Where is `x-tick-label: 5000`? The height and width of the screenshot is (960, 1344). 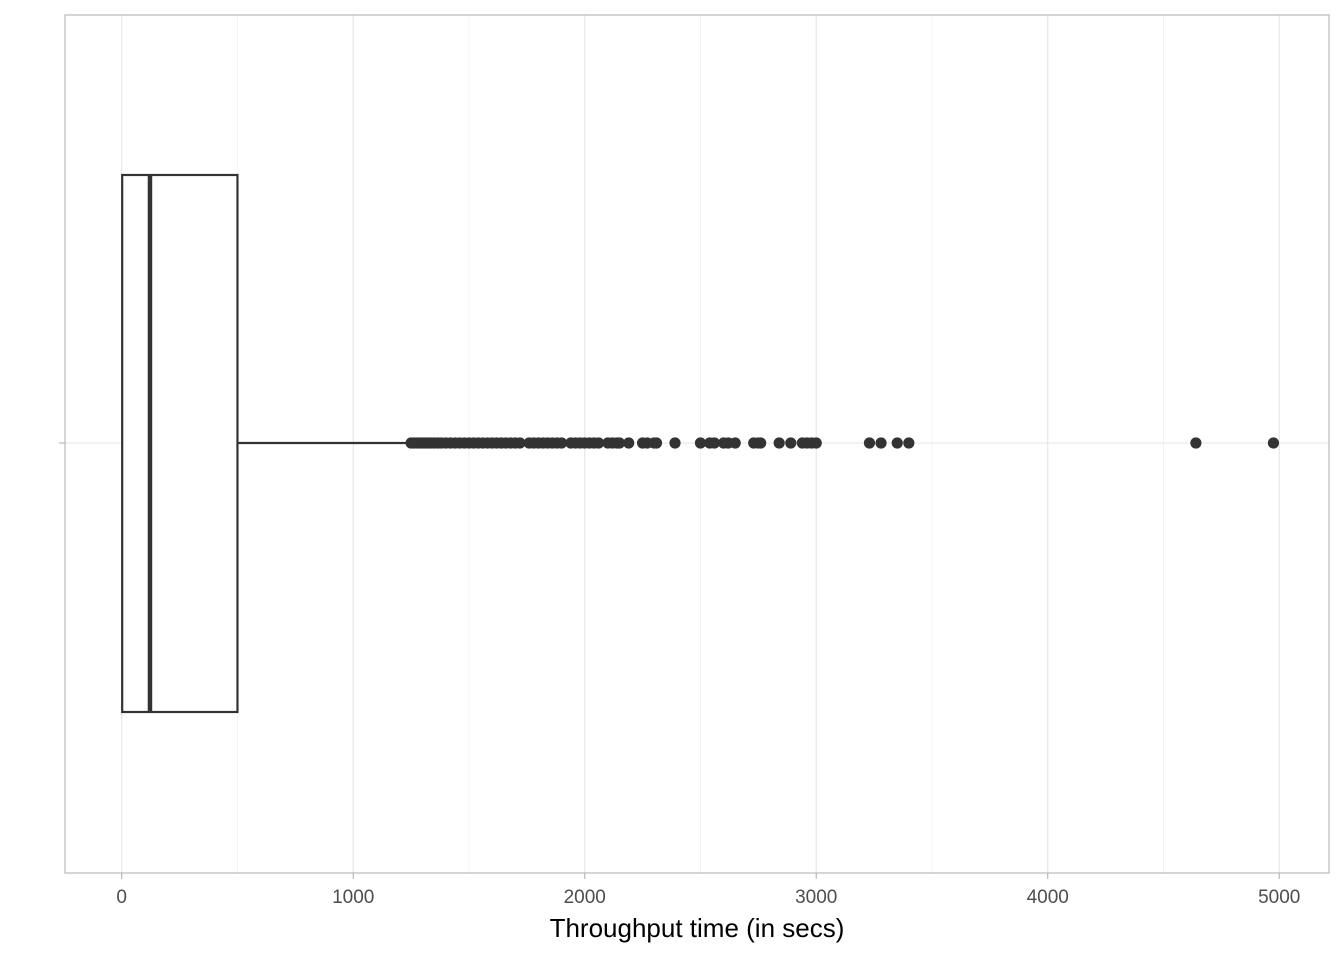 x-tick-label: 5000 is located at coordinates (1279, 897).